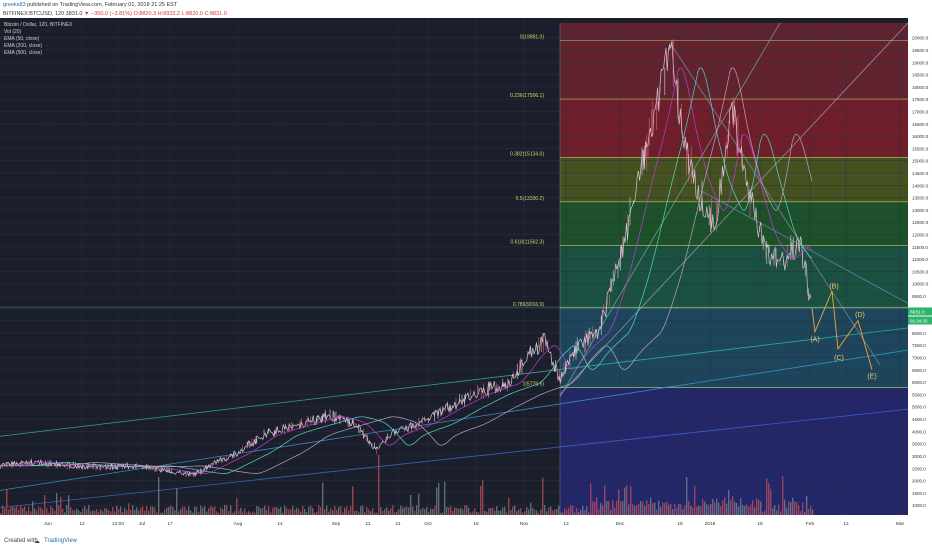 Image resolution: width=932 pixels, height=550 pixels. I want to click on legend-ema50: EMA (50, close), so click(22, 39).